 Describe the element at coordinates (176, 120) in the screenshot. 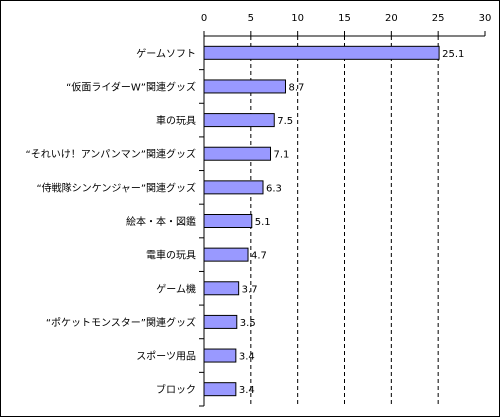

I see `category-label: 車の玩具` at that location.